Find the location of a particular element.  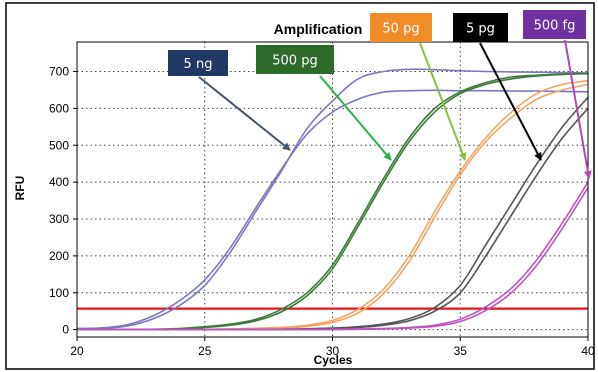

annotation-arrow-5-ng is located at coordinates (244, 113).